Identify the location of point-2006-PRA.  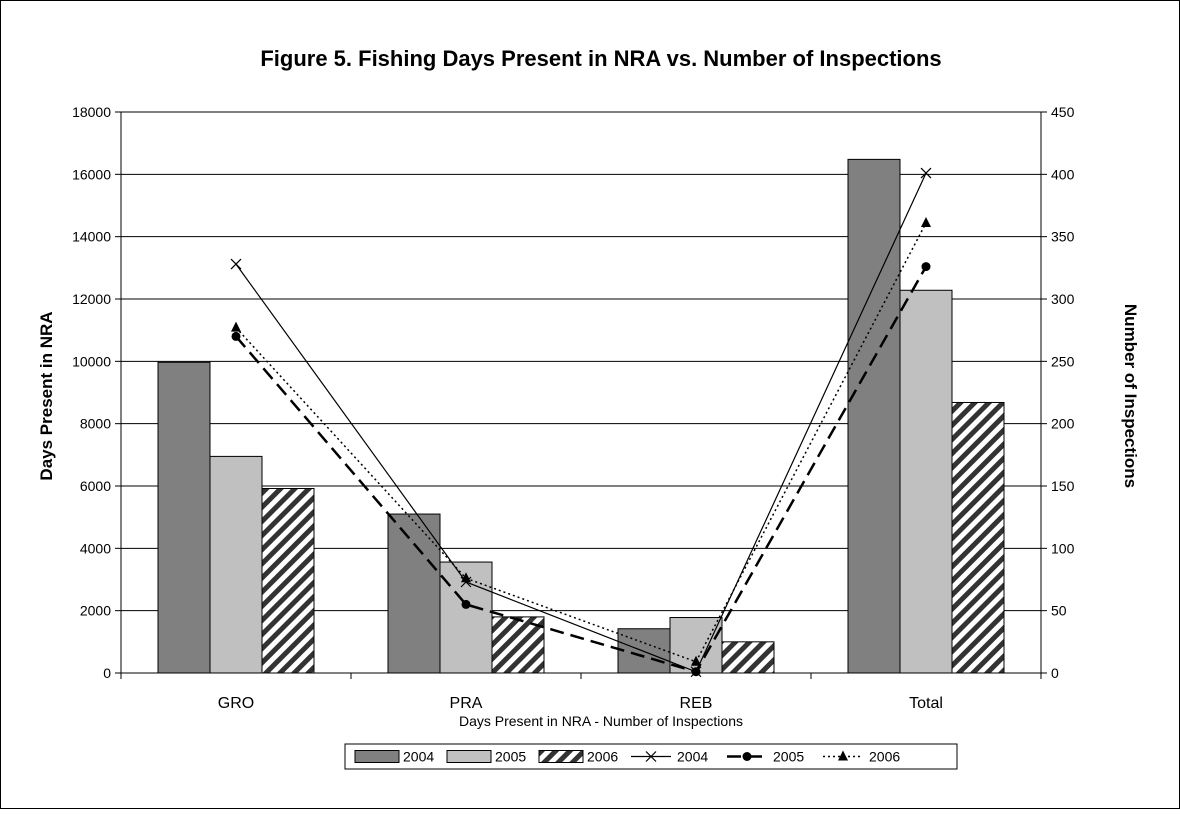
(466, 577).